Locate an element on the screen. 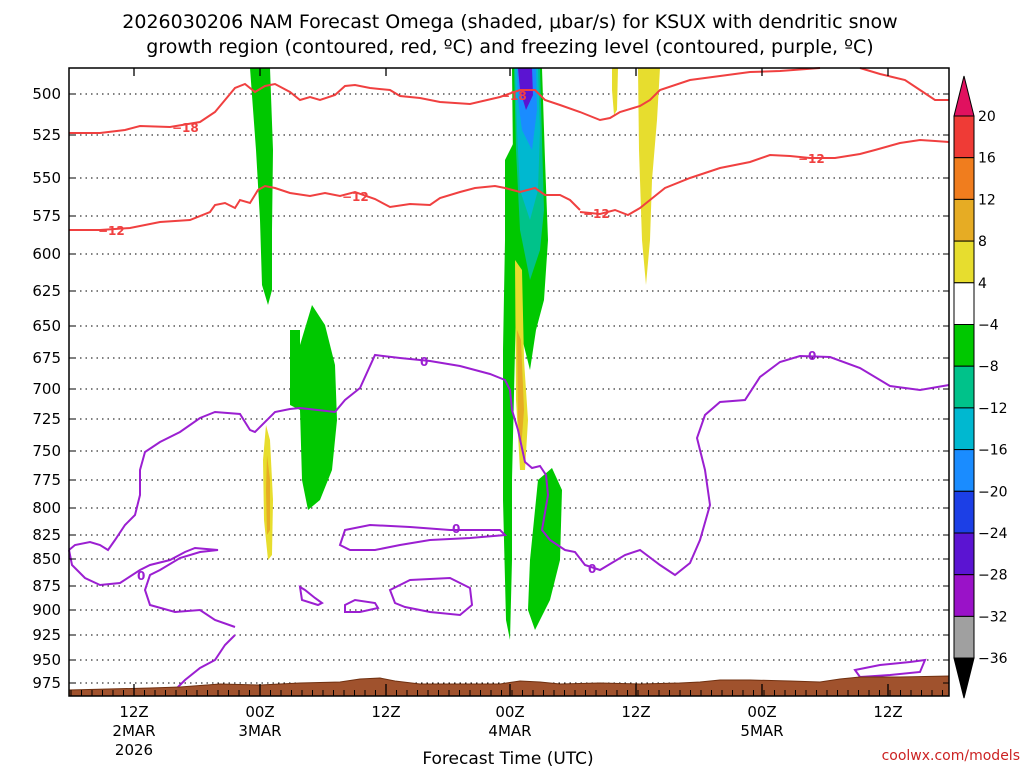  purple-contour-lower-b is located at coordinates (205, 662).